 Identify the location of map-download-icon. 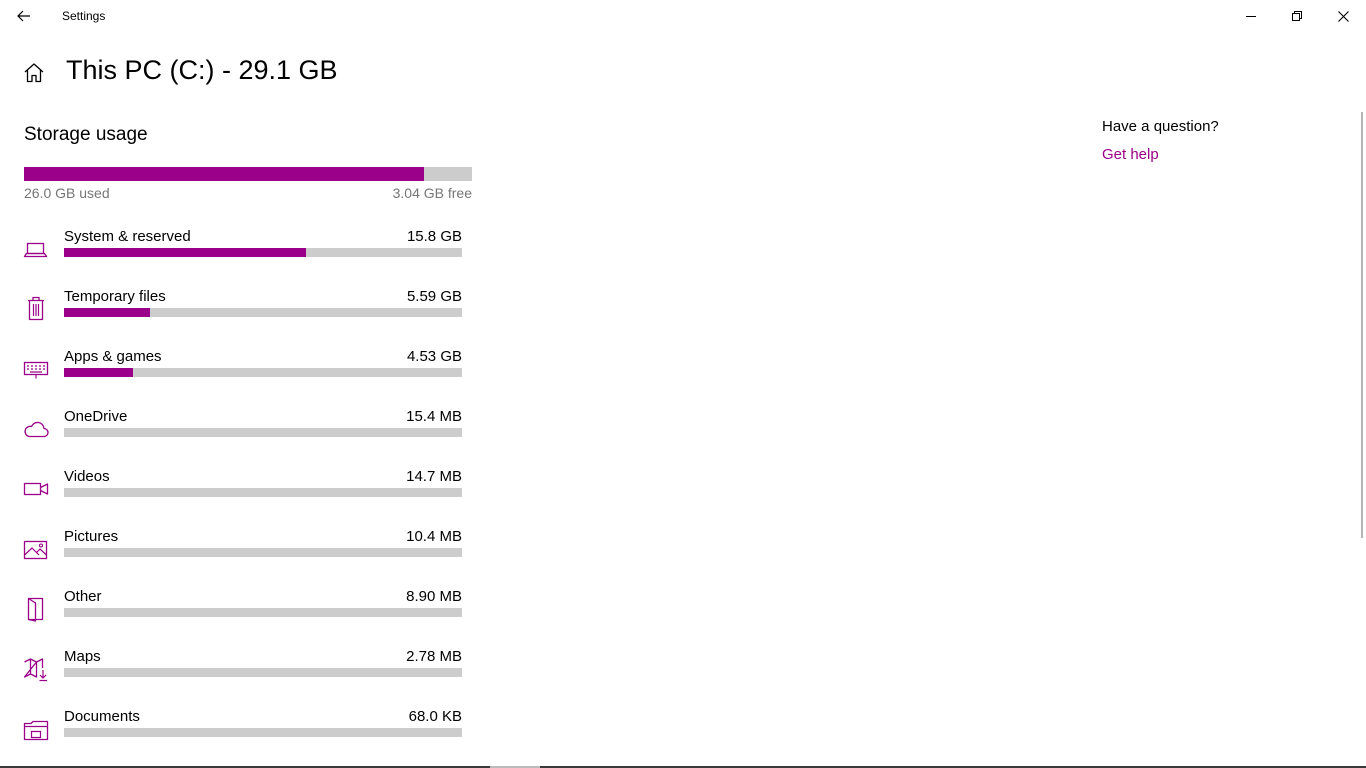
(35, 670).